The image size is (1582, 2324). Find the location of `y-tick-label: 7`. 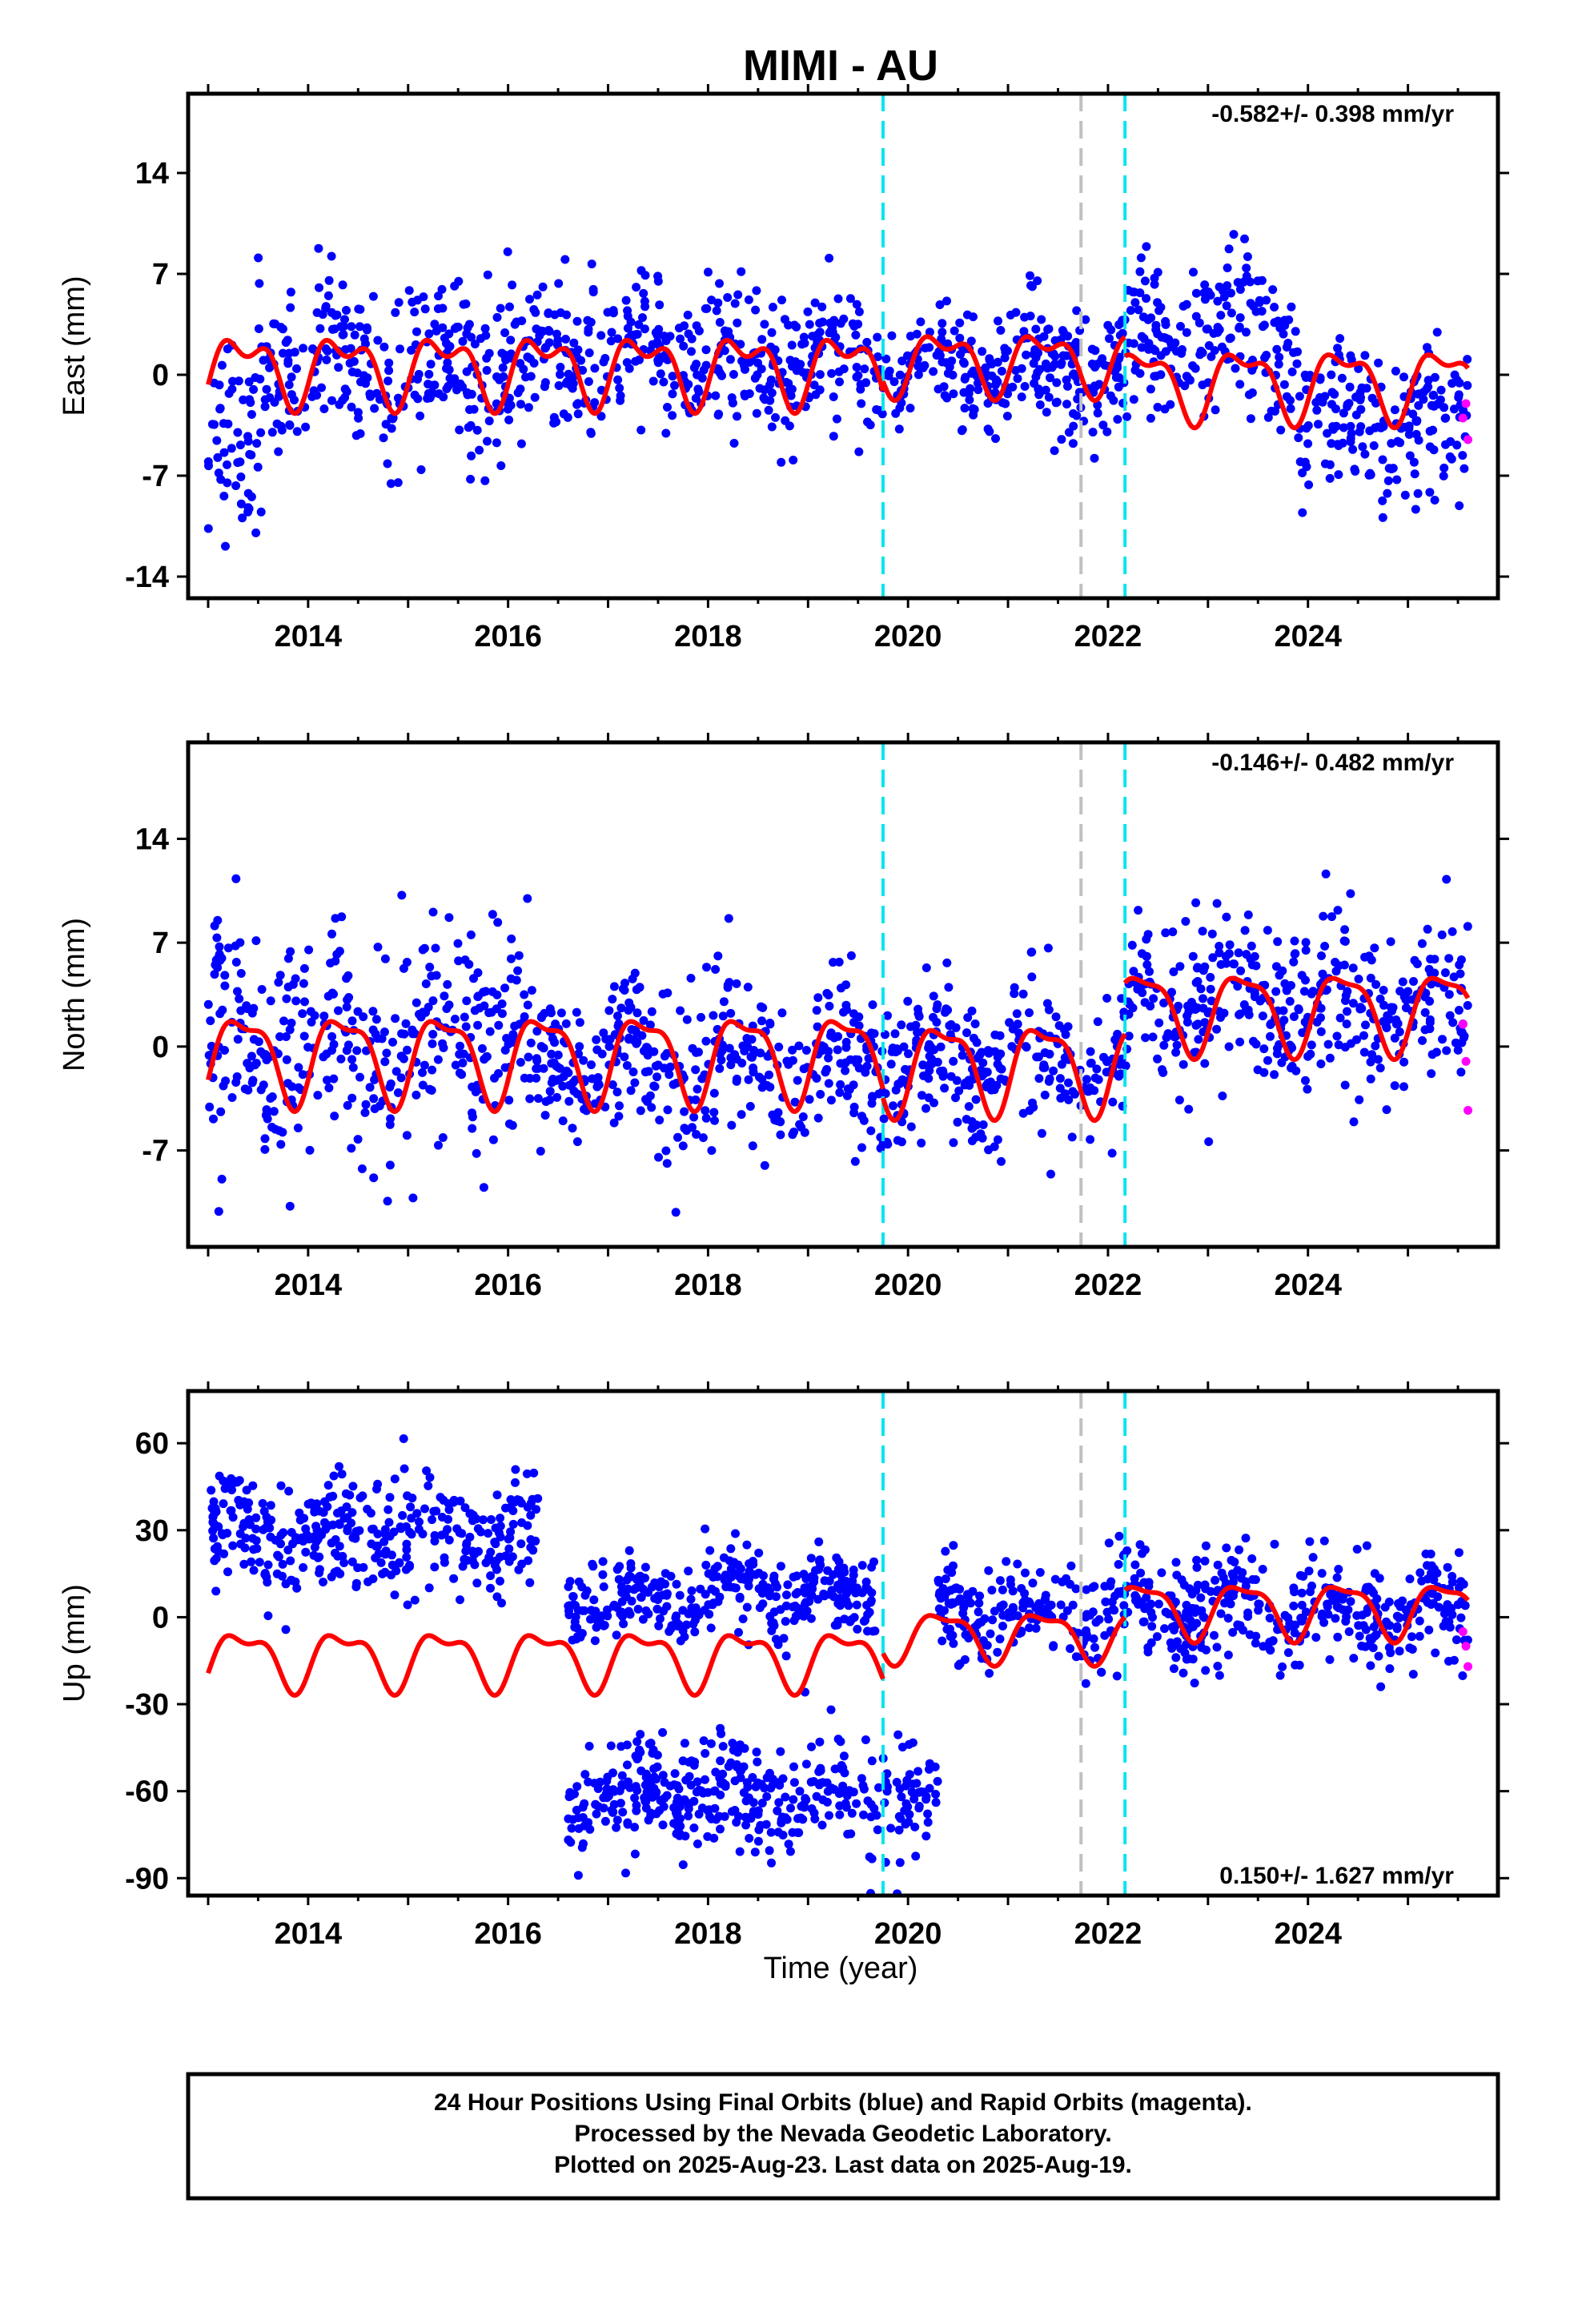

y-tick-label: 7 is located at coordinates (161, 944).